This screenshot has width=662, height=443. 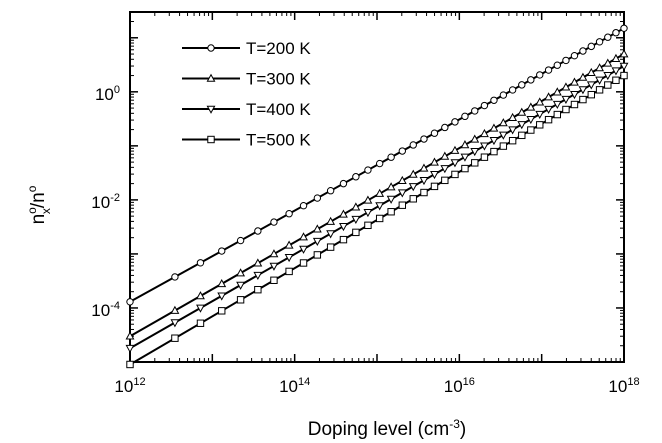 What do you see at coordinates (105, 202) in the screenshot?
I see `y-tick-label: 10-2` at bounding box center [105, 202].